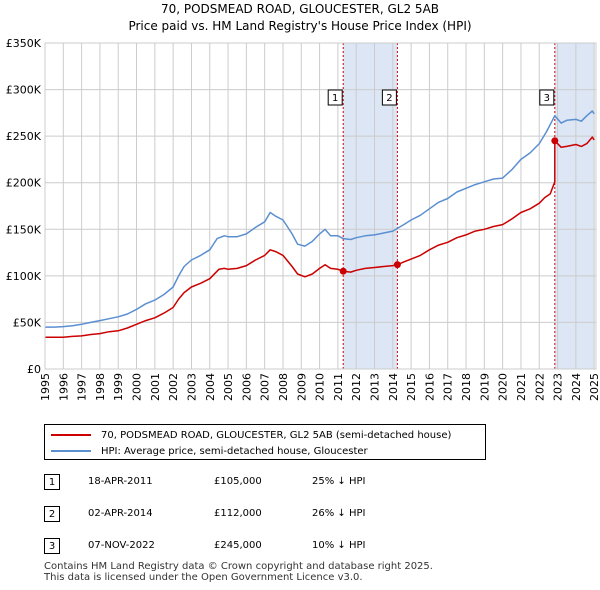 The height and width of the screenshot is (590, 600). Describe the element at coordinates (265, 387) in the screenshot. I see `x-tick-label: 2007` at that location.